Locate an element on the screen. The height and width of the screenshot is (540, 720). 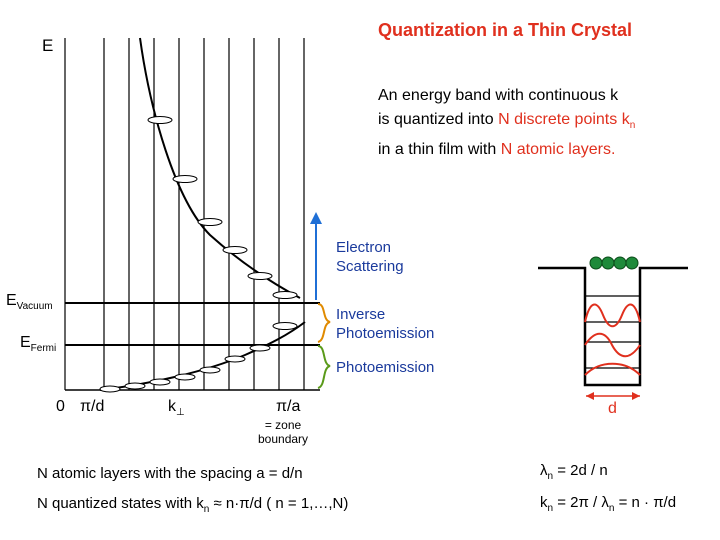
upper-band-curve is located at coordinates (220, 168).